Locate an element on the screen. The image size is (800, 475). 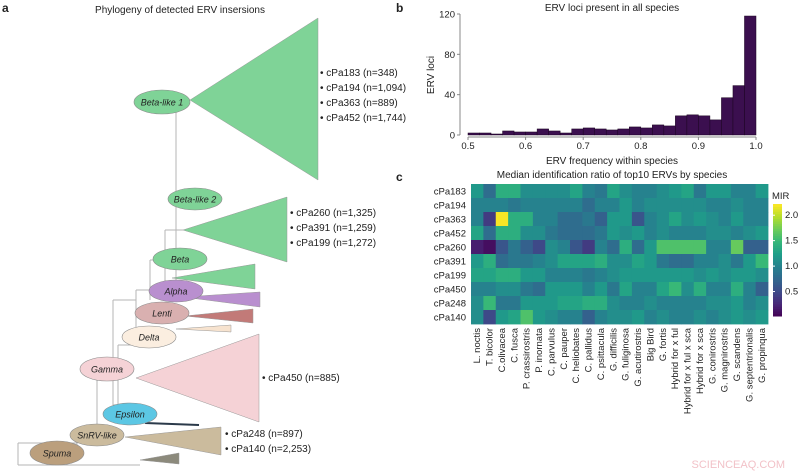
heatmap-row-label: cPa140 is located at coordinates (450, 318).